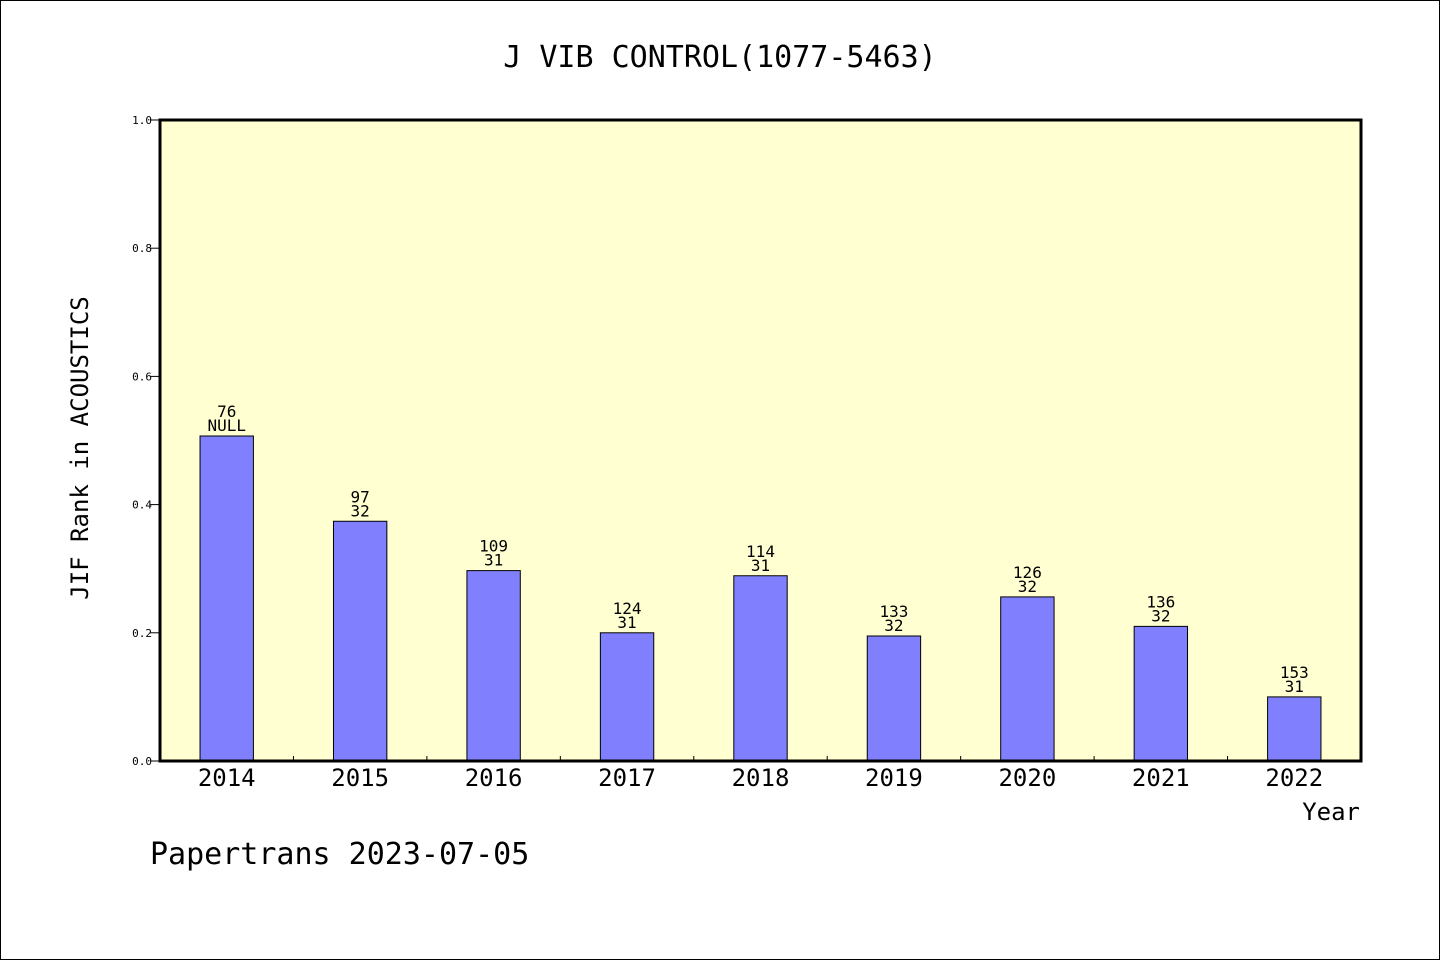 The height and width of the screenshot is (960, 1440). Describe the element at coordinates (360, 778) in the screenshot. I see `x-tick-label: 2015` at that location.